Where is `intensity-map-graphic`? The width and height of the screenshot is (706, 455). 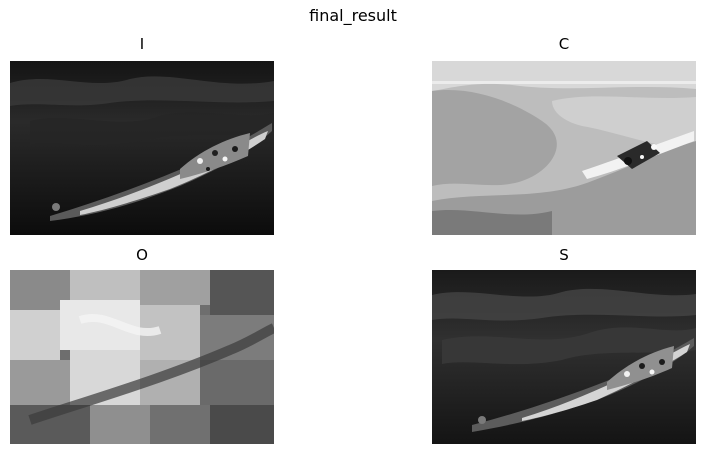 intensity-map-graphic is located at coordinates (142, 148).